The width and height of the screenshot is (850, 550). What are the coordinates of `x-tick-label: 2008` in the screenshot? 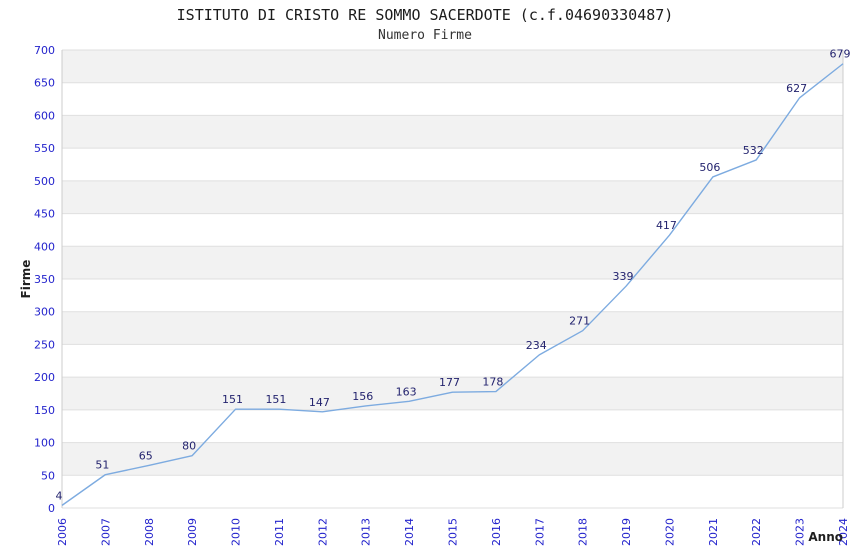 It's located at (149, 532).